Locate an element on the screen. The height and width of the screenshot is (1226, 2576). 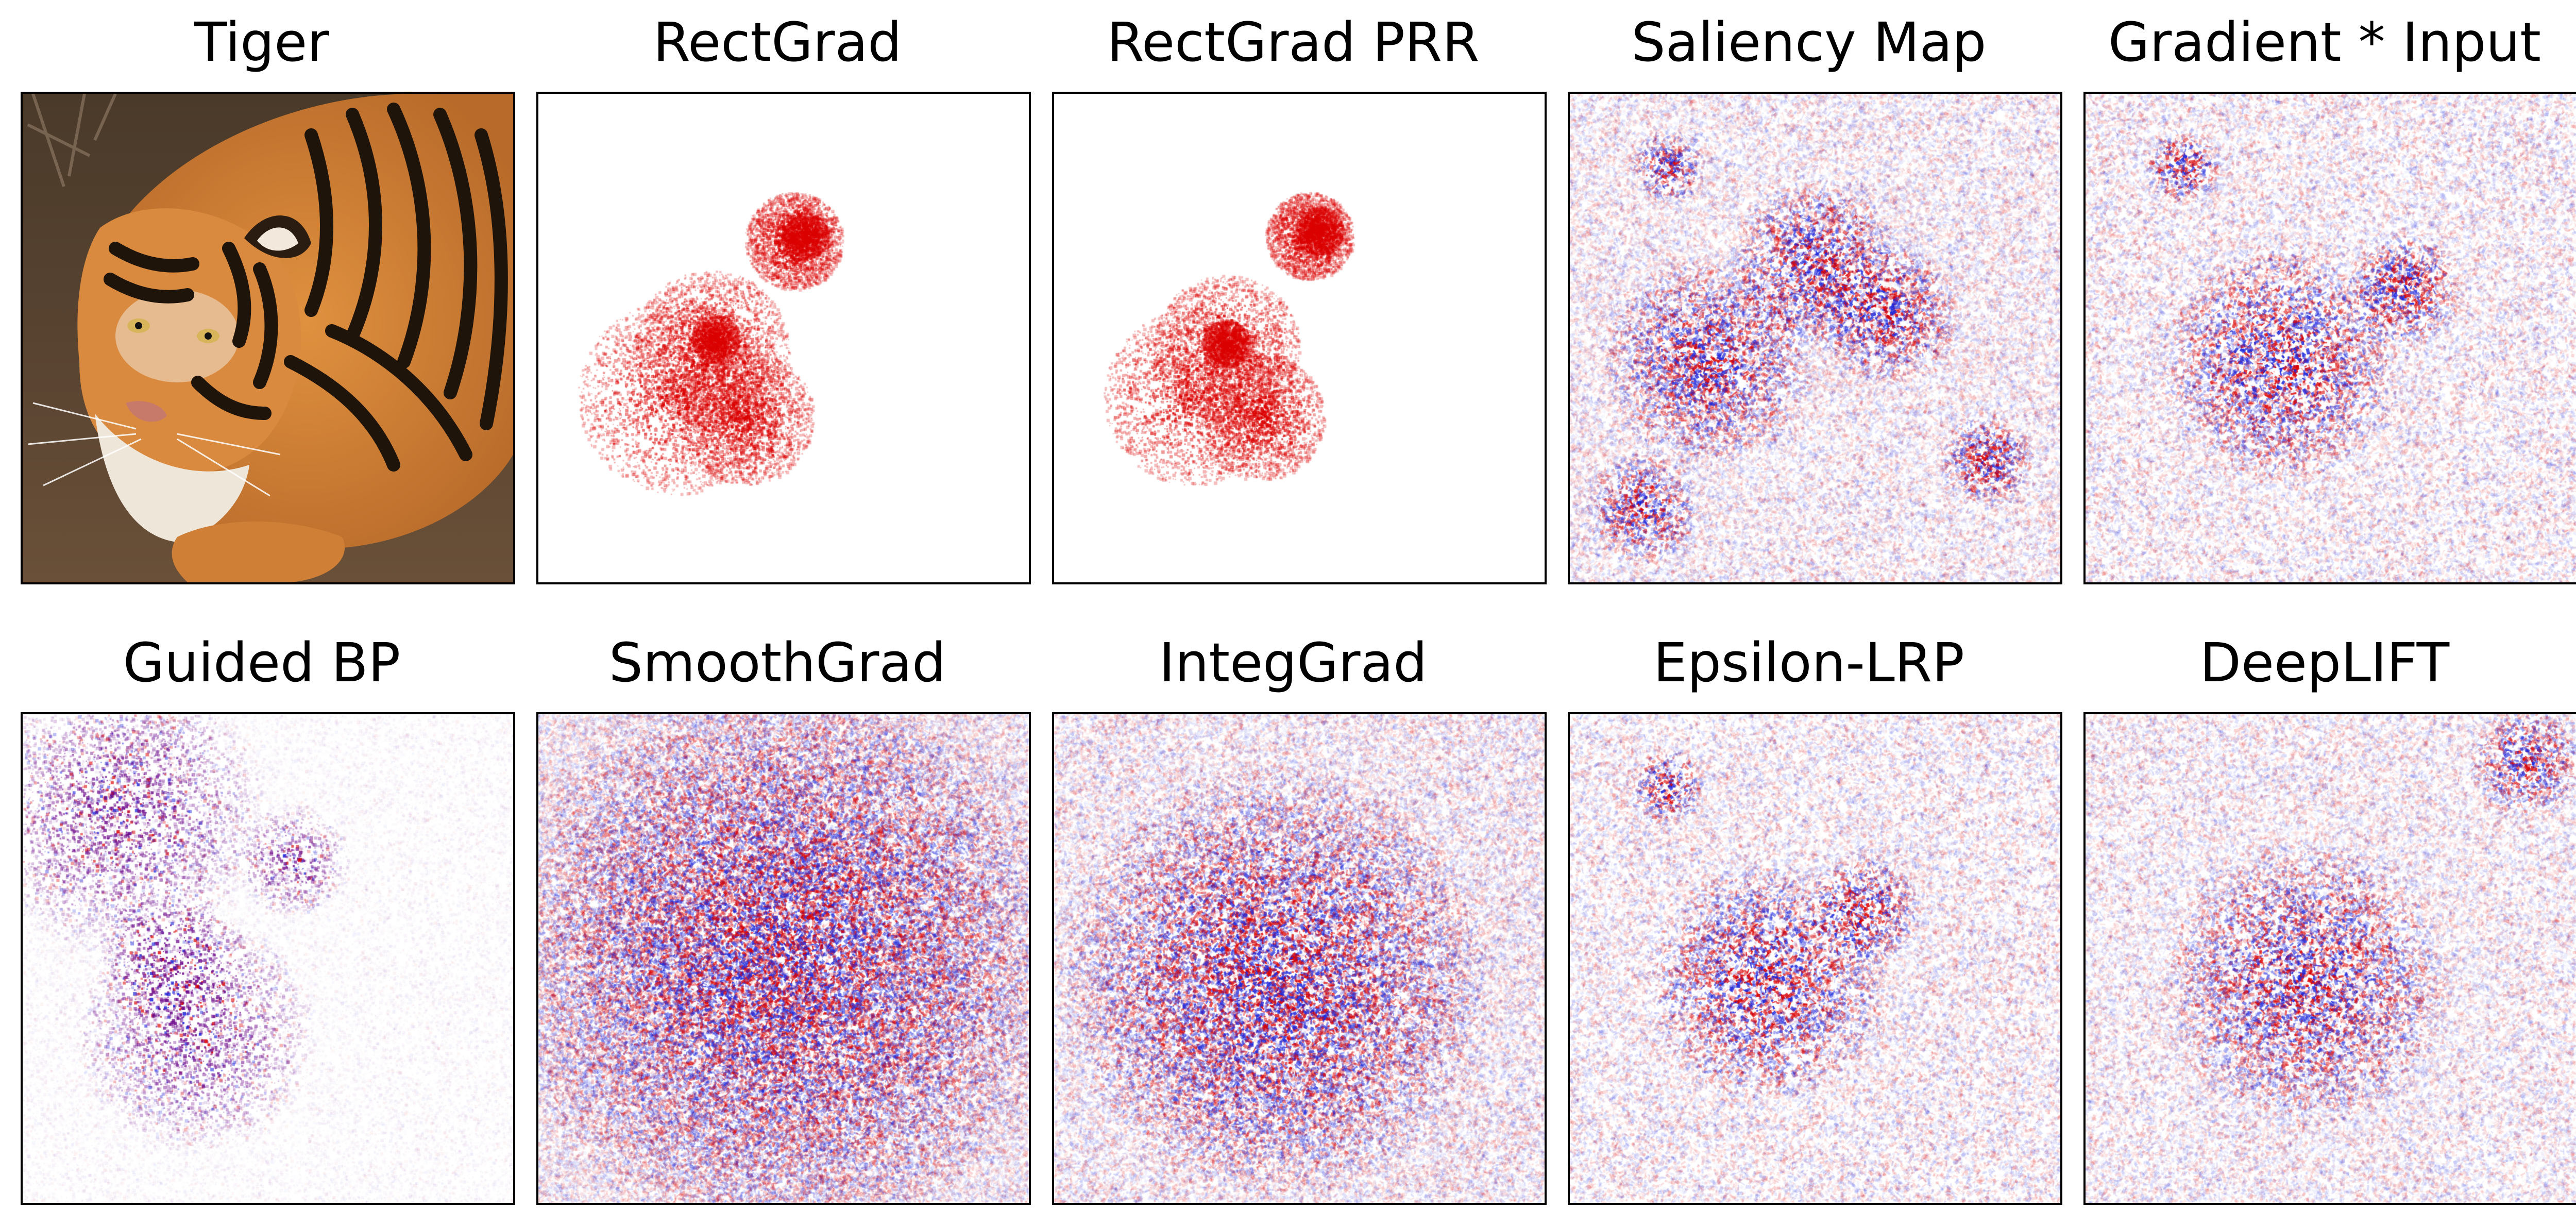
panel-epsilon-lrp is located at coordinates (1815, 959).